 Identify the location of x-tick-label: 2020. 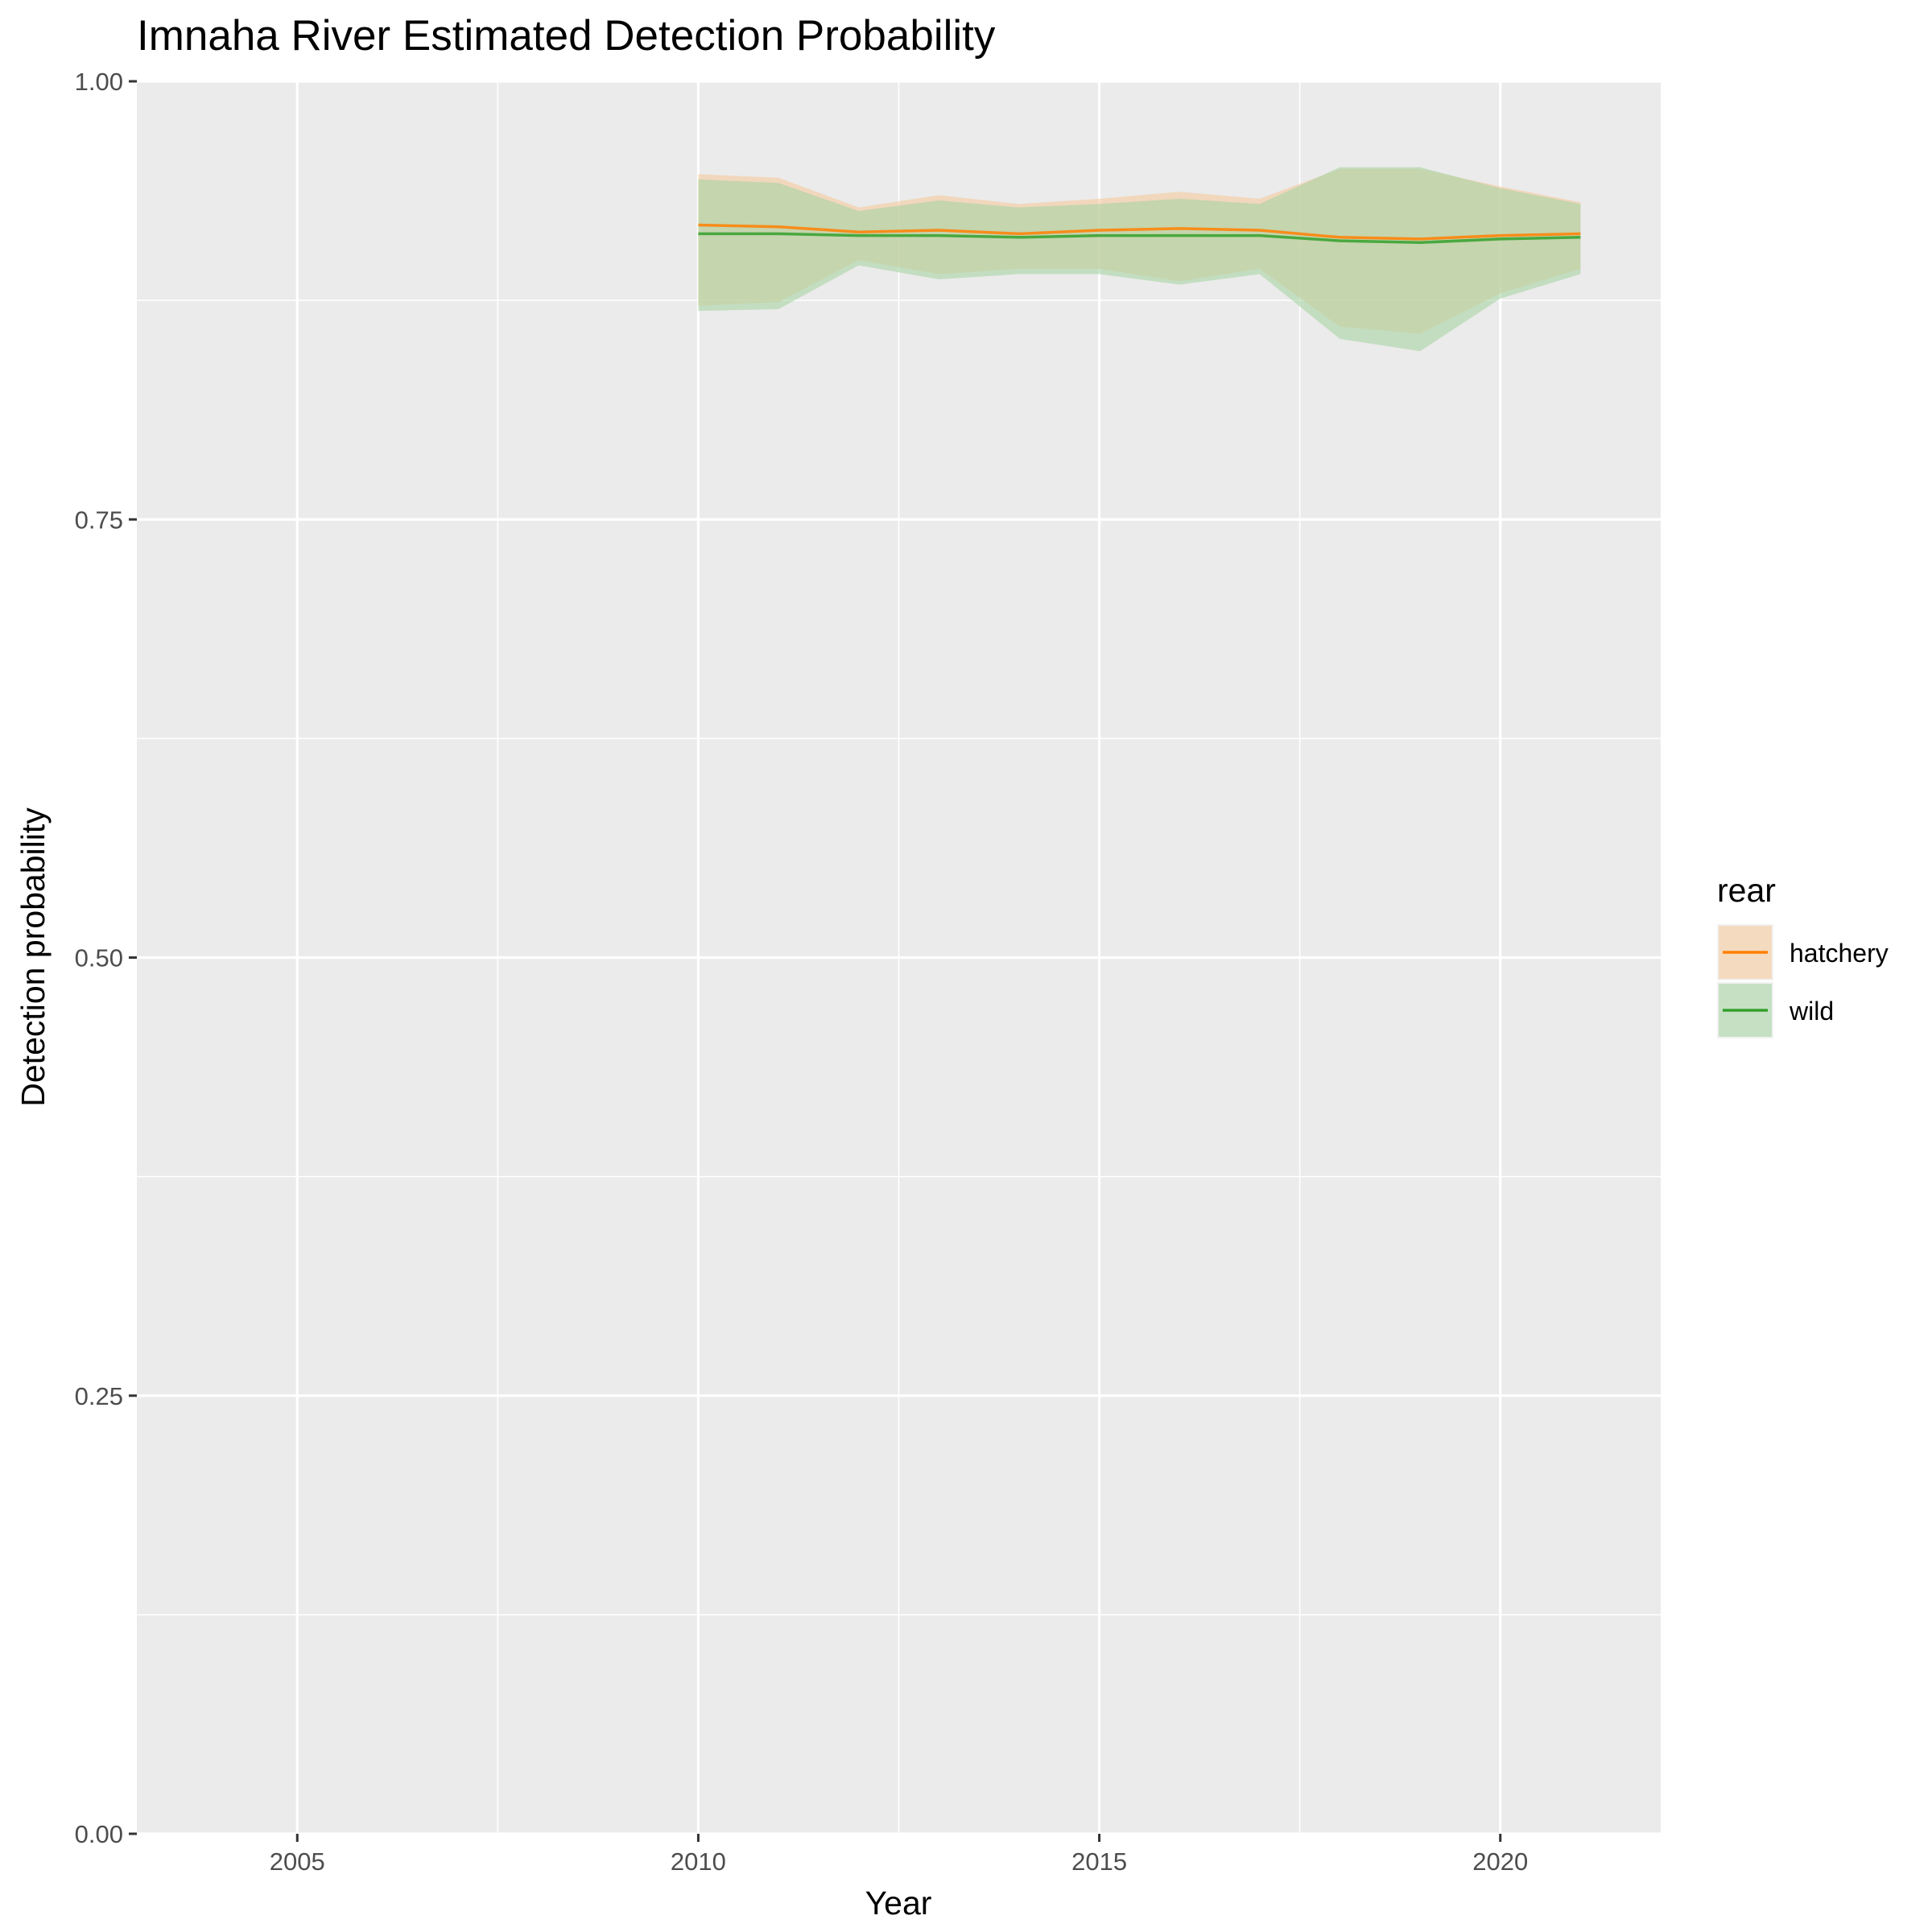
(1500, 1861).